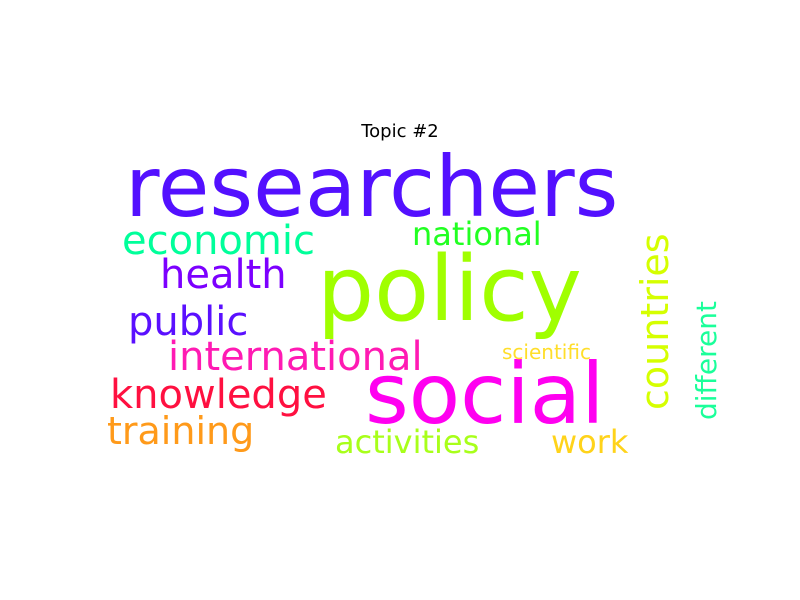  Describe the element at coordinates (371, 187) in the screenshot. I see `word-researchers: researchers` at that location.